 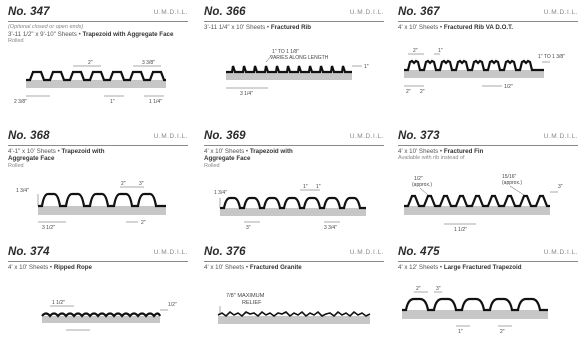 What do you see at coordinates (225, 252) in the screenshot?
I see `liner-number: No. 376` at bounding box center [225, 252].